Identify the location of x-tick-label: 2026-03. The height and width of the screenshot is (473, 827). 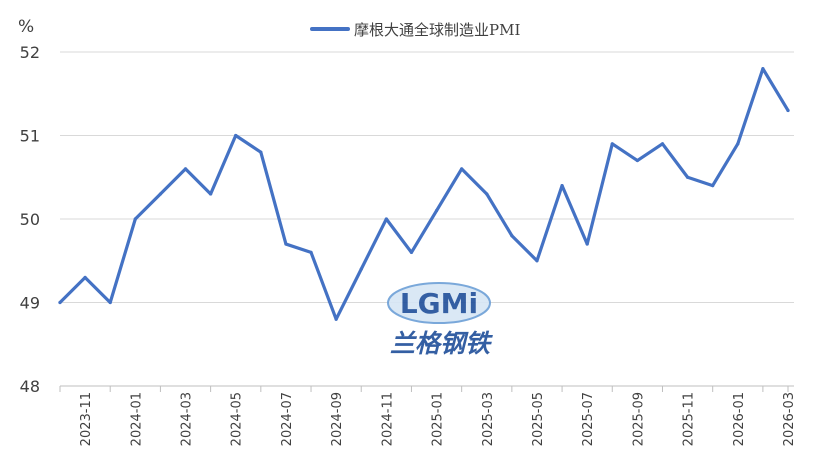
(789, 419).